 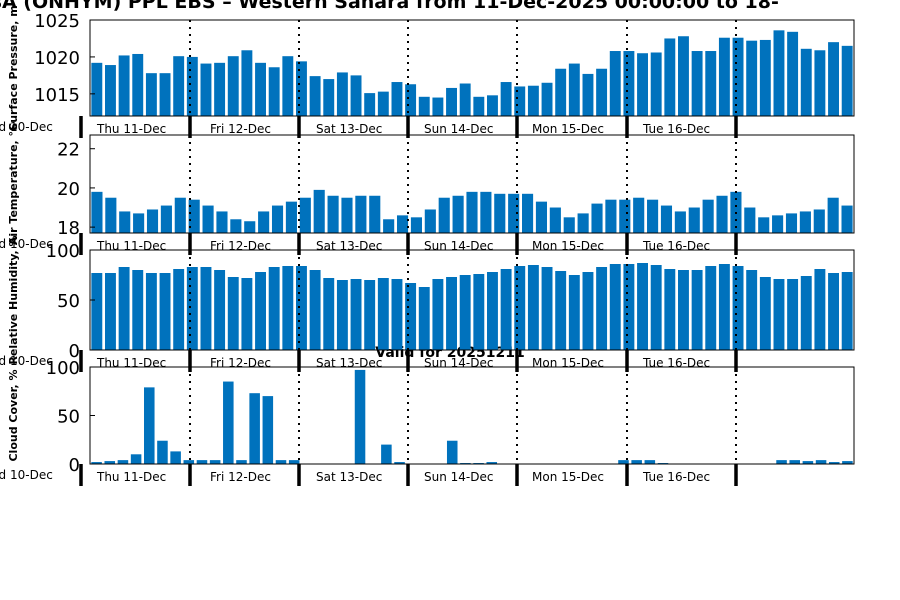 I want to click on day-label: Fri 12-Dec, so click(x=240, y=129).